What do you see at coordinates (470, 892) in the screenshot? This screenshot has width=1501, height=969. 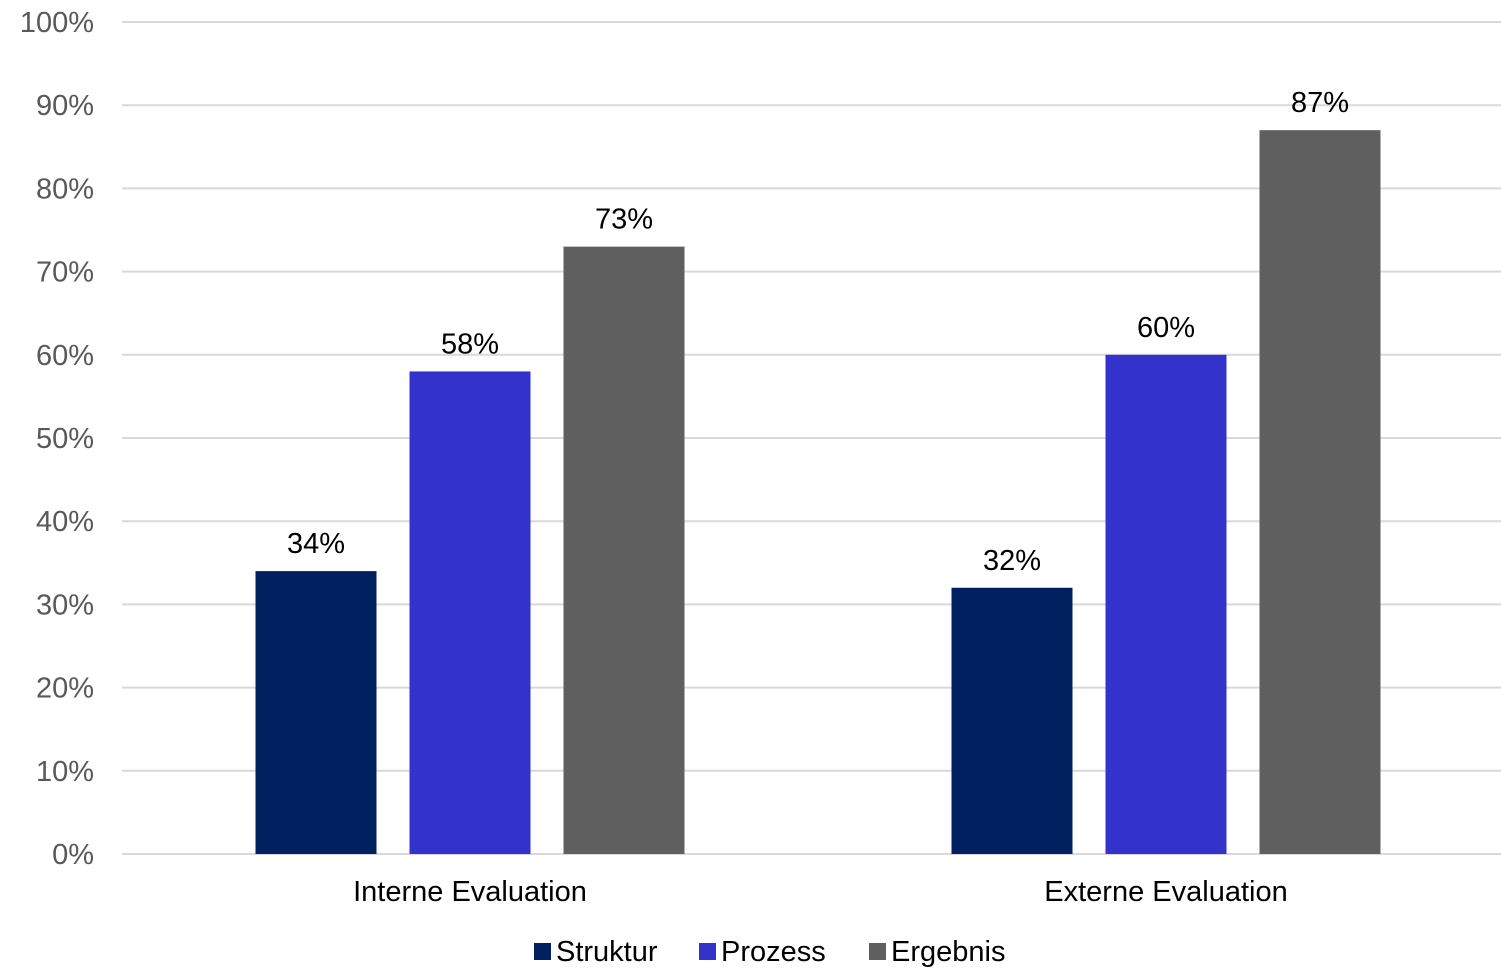 I see `x-category-label: Interne Evaluation` at bounding box center [470, 892].